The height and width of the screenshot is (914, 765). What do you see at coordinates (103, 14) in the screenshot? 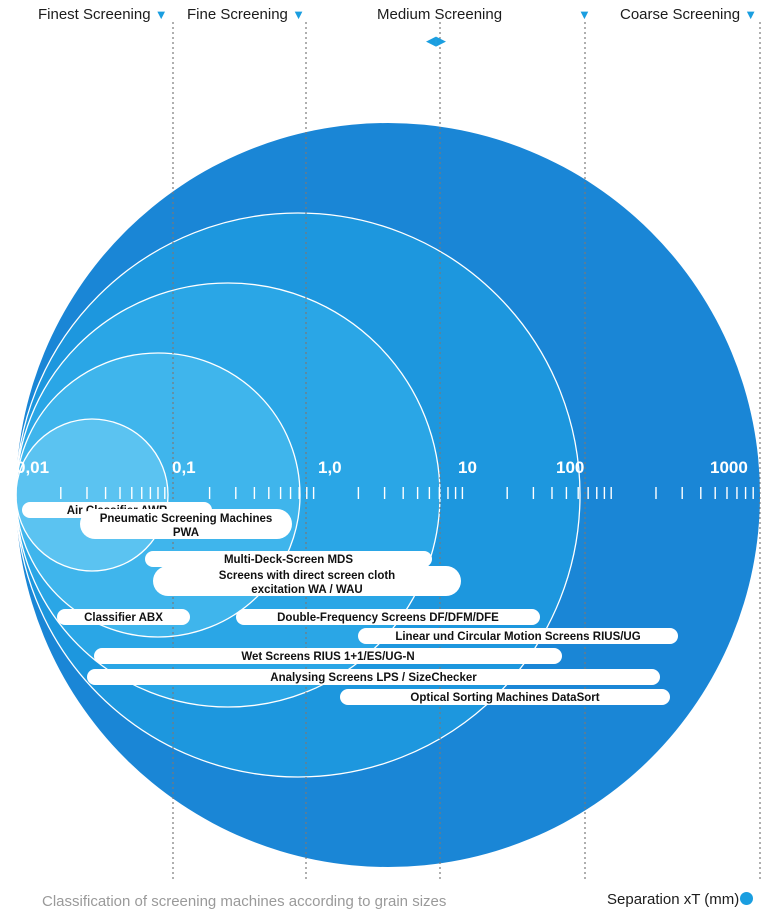
I see `finest-screening-label: Finest Screening ▼` at bounding box center [103, 14].